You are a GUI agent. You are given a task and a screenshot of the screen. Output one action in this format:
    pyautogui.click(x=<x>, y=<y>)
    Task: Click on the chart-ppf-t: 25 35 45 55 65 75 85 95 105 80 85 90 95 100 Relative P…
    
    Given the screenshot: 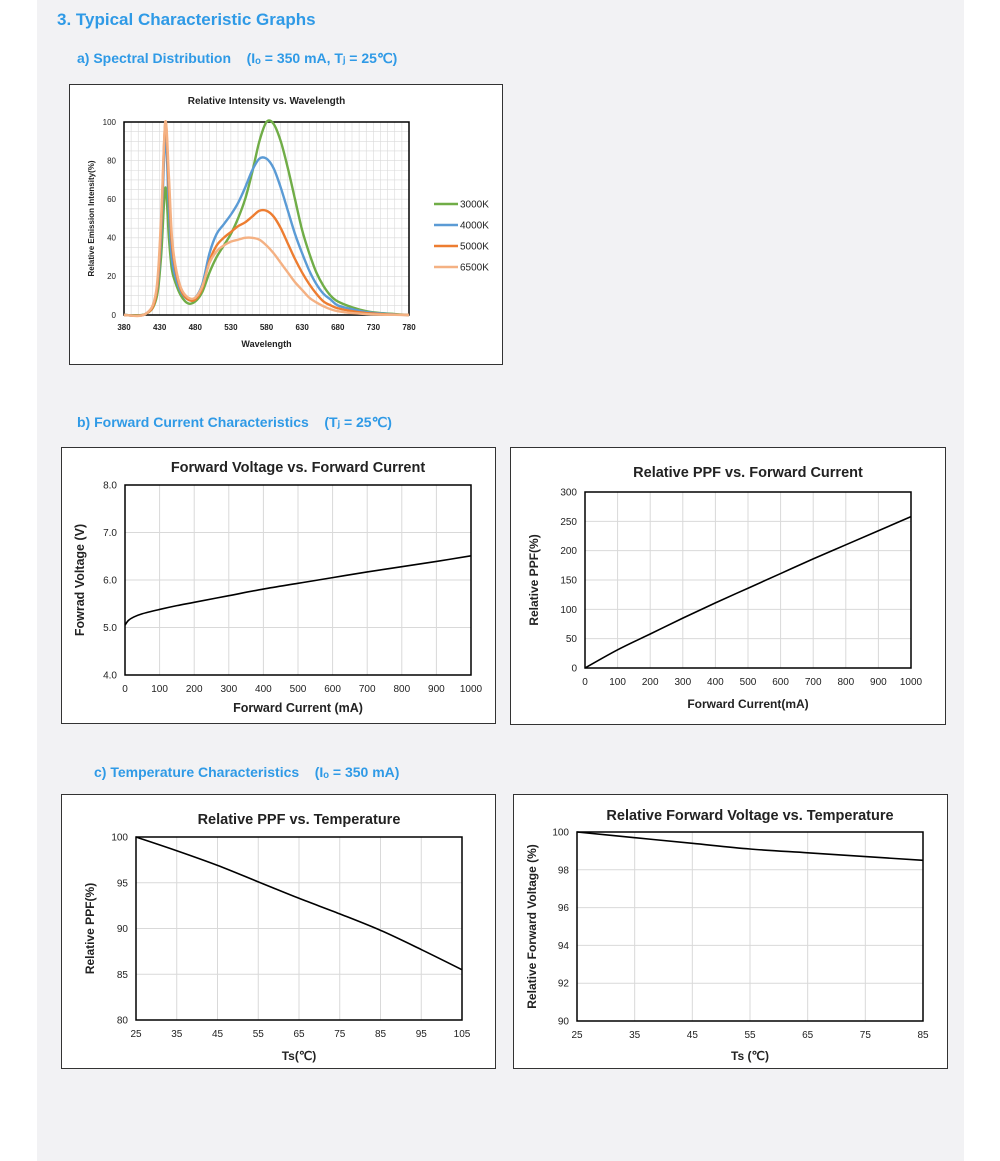 What is the action you would take?
    pyautogui.click(x=277, y=937)
    